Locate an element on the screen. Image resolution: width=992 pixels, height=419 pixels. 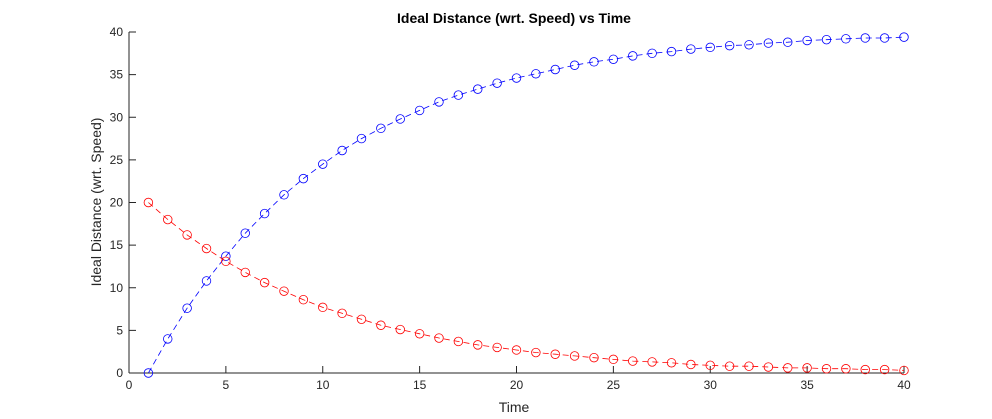
y-tick-label: 25 is located at coordinates (117, 160).